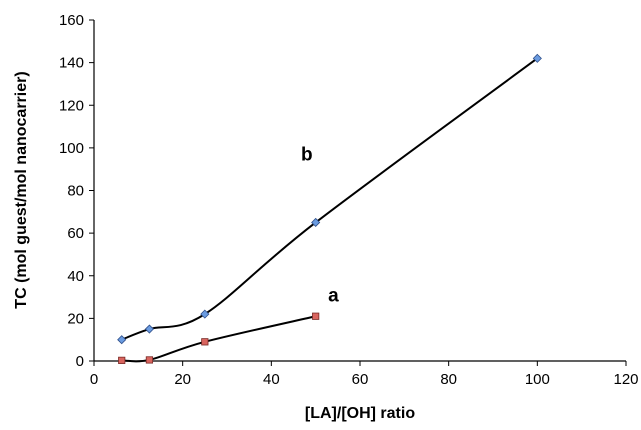  I want to click on series-annotation-b: b, so click(307, 155).